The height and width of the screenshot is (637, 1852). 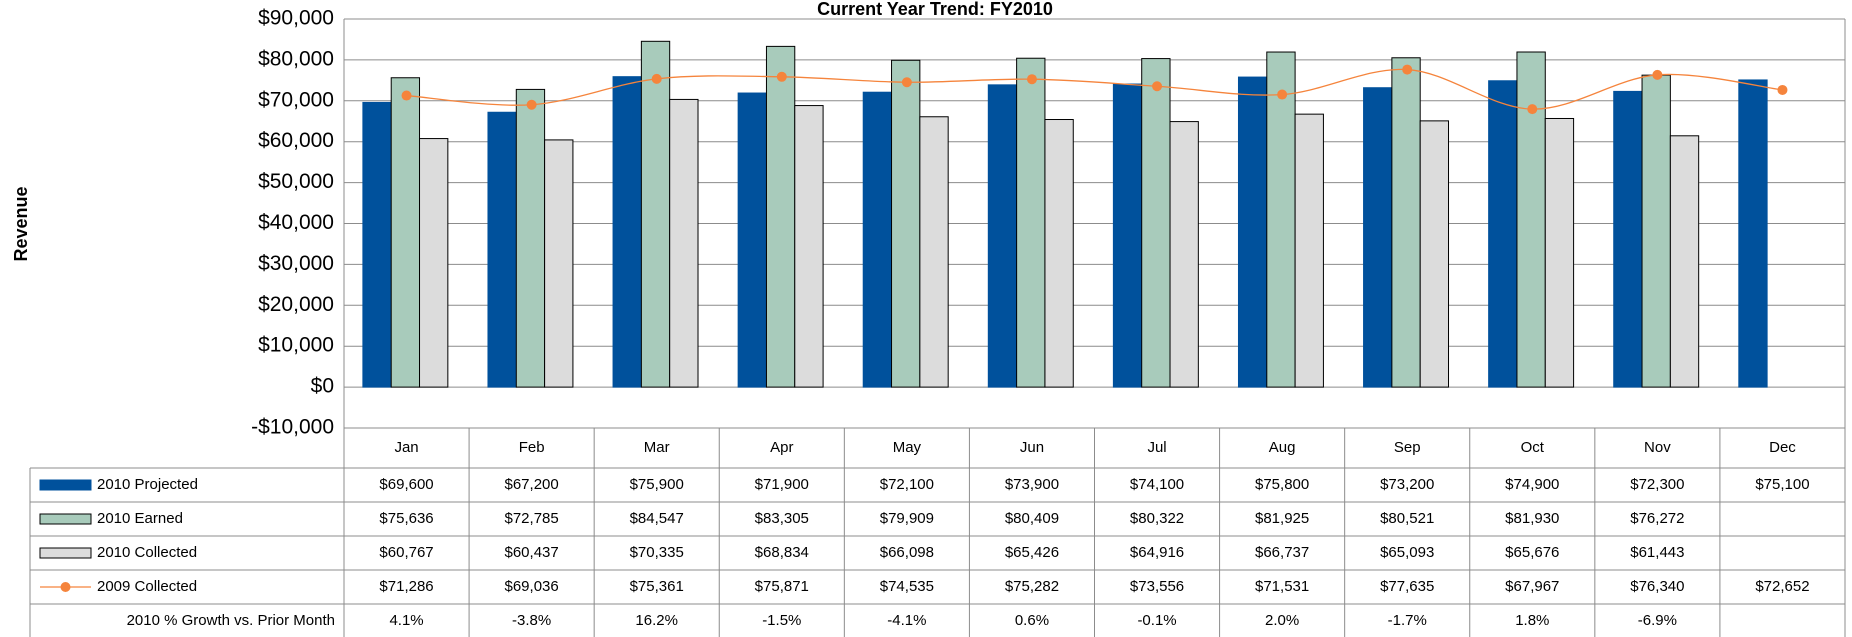 I want to click on legend-label: 2010 Earned, so click(x=140, y=518).